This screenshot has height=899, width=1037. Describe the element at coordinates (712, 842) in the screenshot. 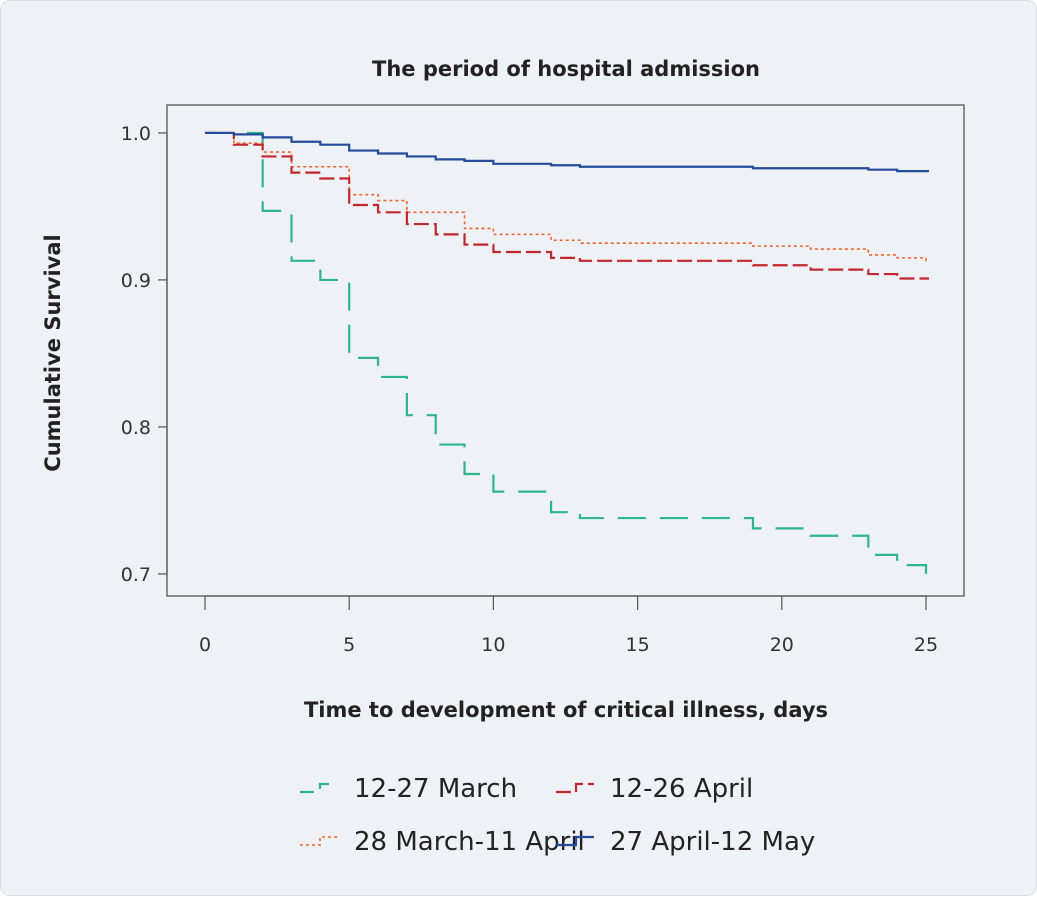

I see `legend-label-27-april-12-may: 27 April-12 May` at that location.